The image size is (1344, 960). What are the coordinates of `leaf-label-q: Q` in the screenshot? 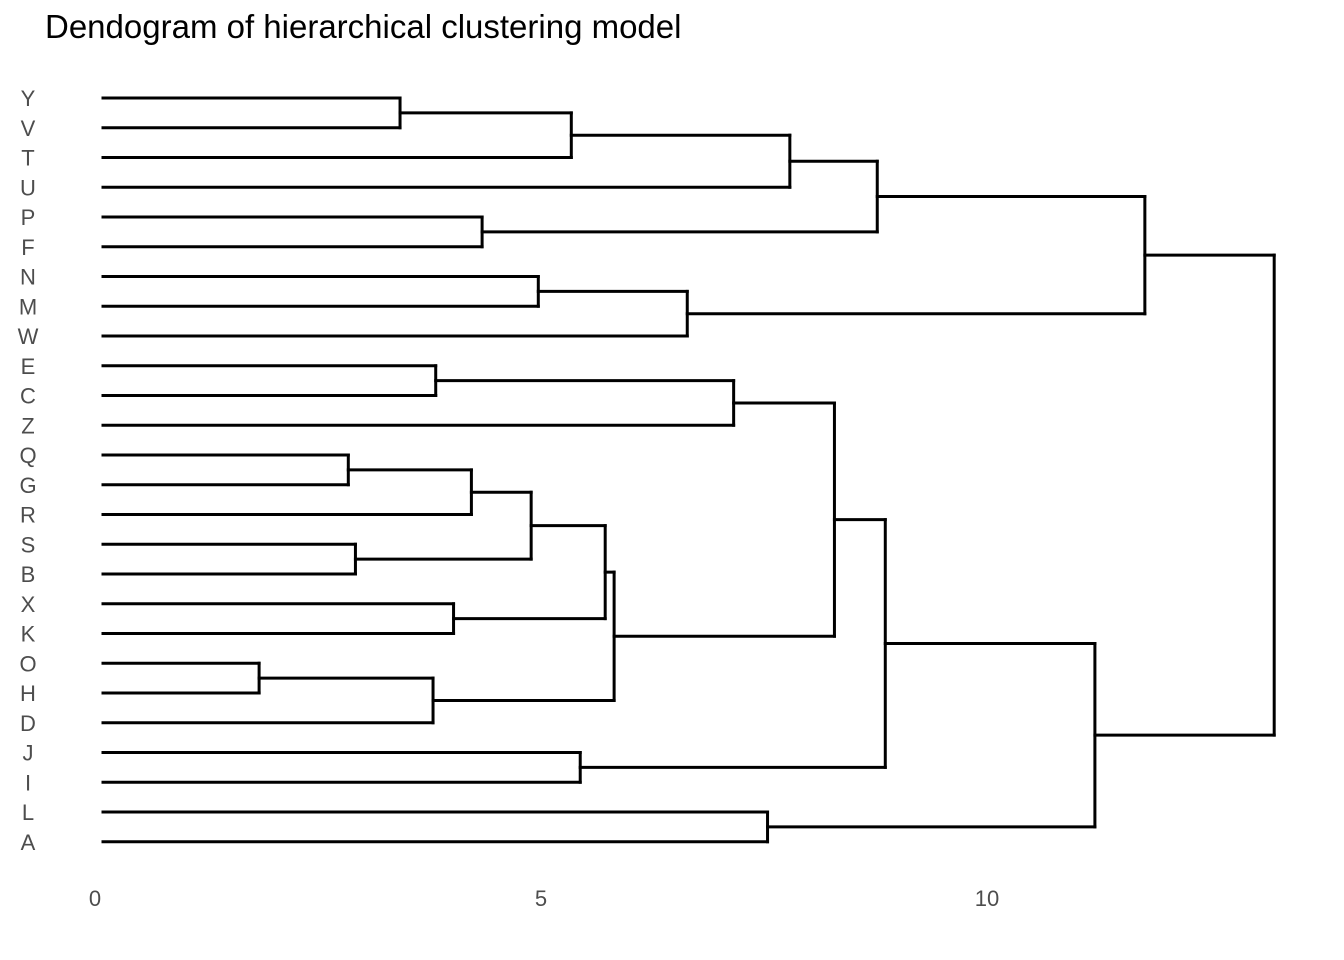 It's located at (27, 455).